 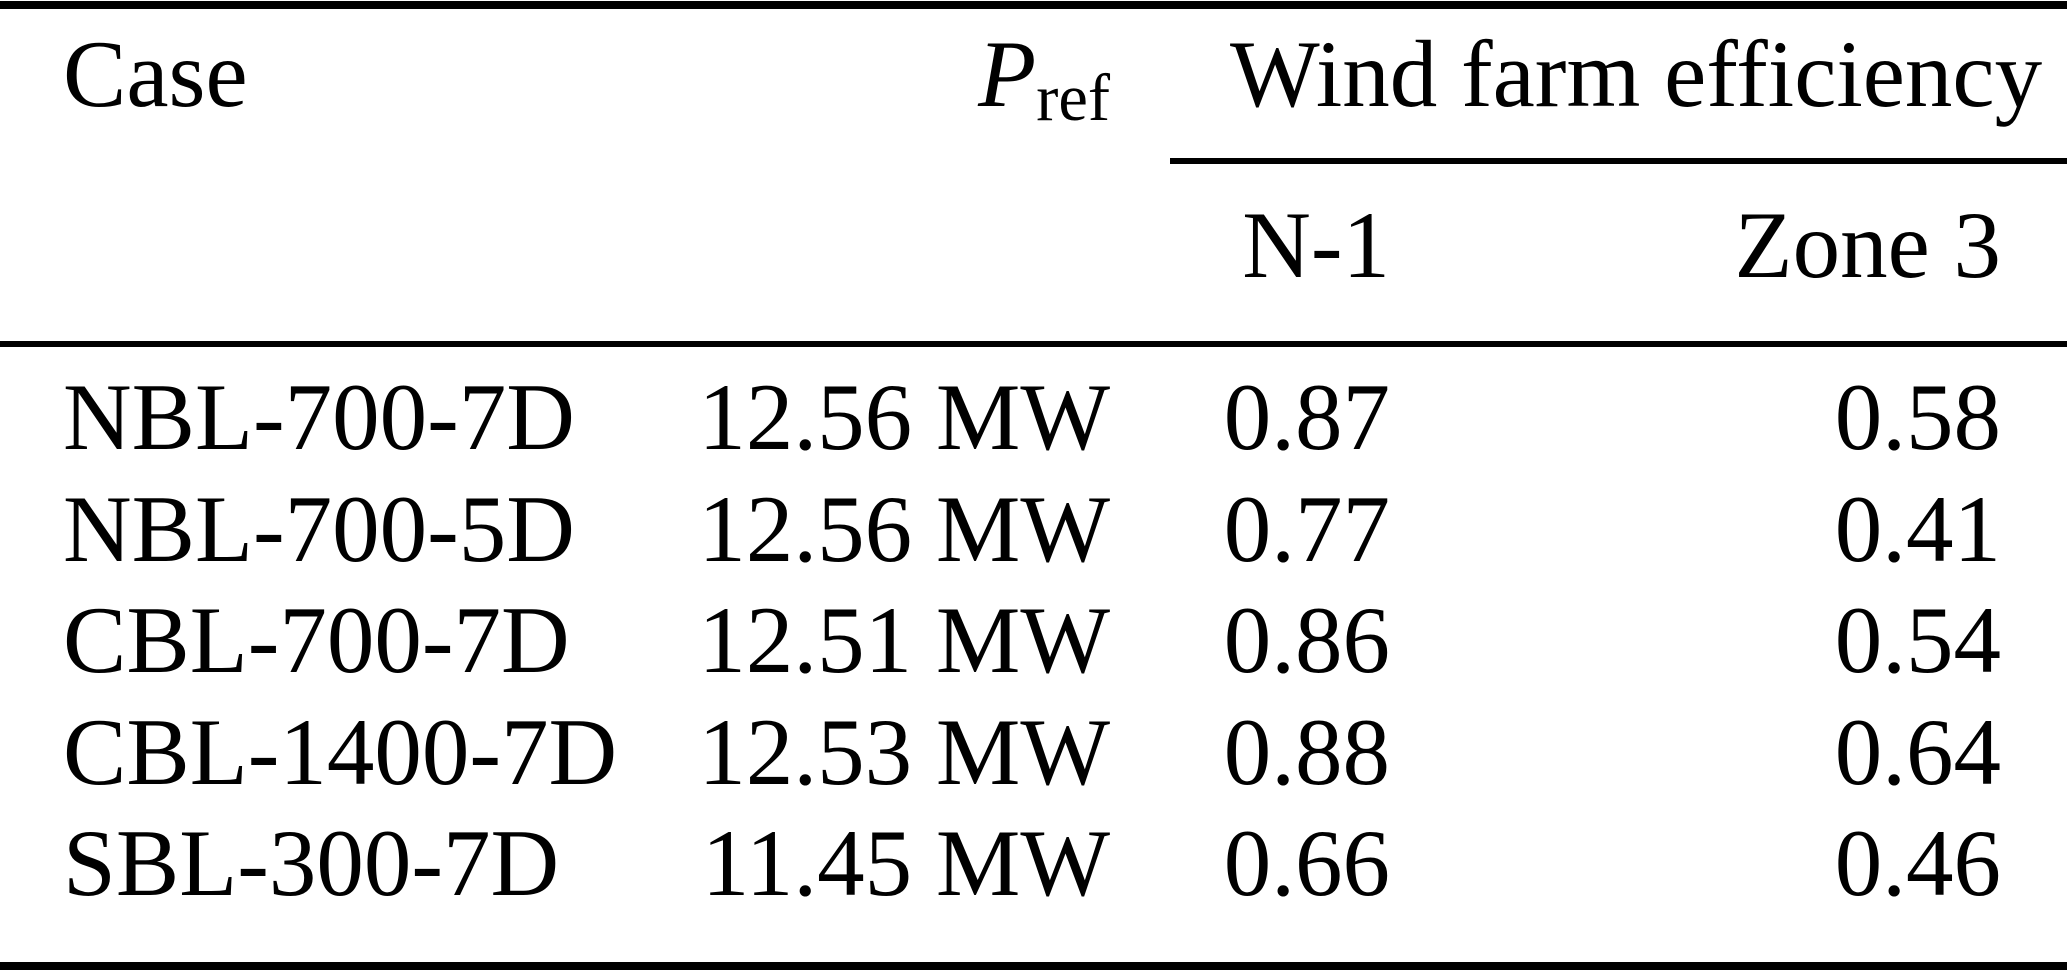 What do you see at coordinates (1618, 161) in the screenshot?
I see `group-underline-rule` at bounding box center [1618, 161].